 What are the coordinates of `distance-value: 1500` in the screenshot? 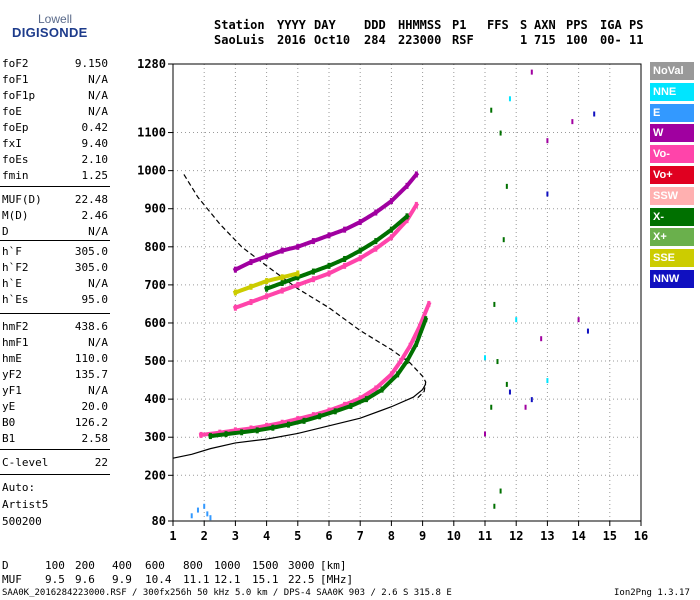 It's located at (265, 565).